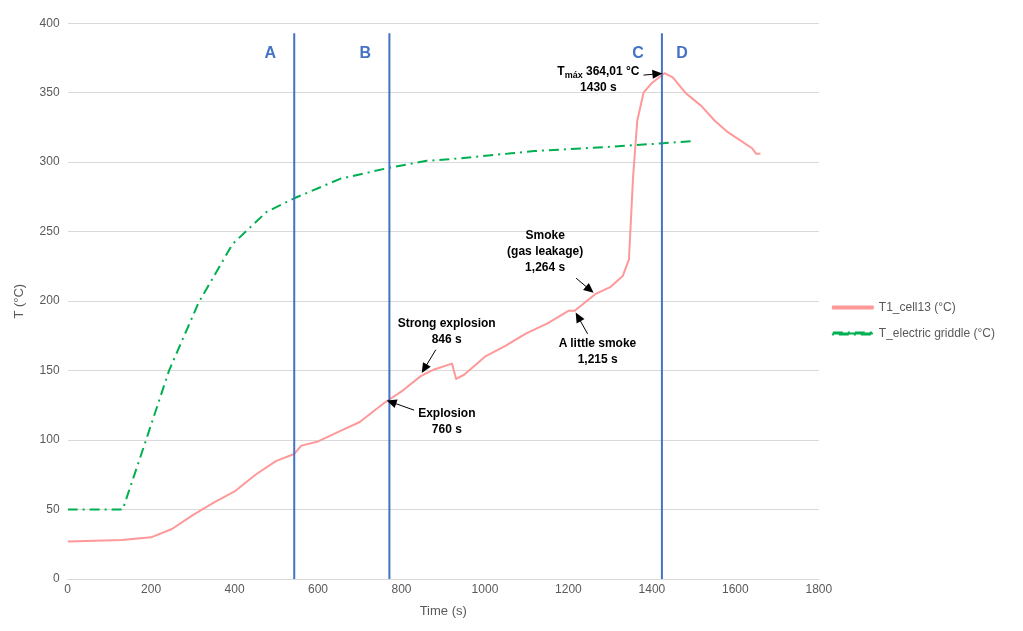 The height and width of the screenshot is (631, 1023). Describe the element at coordinates (56, 578) in the screenshot. I see `y-tick-label: 0` at that location.